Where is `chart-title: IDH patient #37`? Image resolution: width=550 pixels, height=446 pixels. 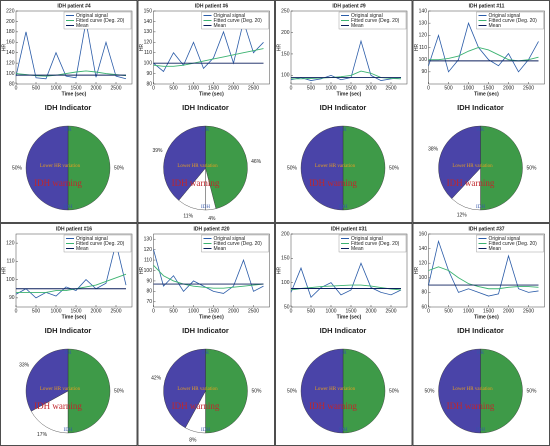
chart-title: IDH patient #37 is located at coordinates (486, 229).